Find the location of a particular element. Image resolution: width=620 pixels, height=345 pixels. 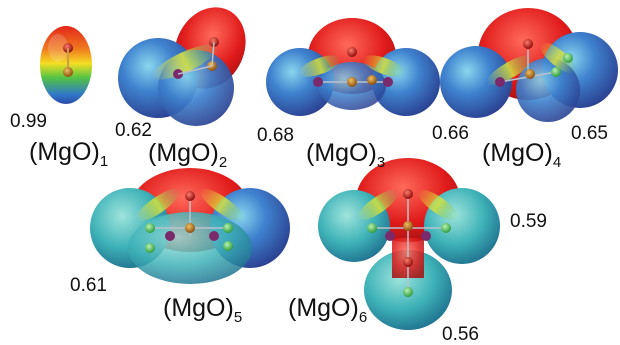

cluster-4-charge-right: 0.65 is located at coordinates (589, 133).